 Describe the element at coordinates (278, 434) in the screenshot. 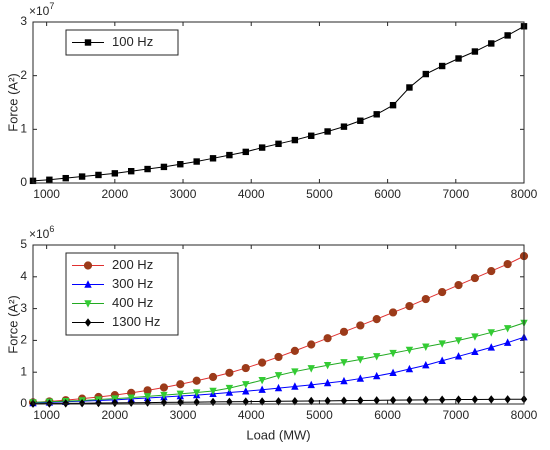

I see `x-axis-label: Load (MW)` at that location.